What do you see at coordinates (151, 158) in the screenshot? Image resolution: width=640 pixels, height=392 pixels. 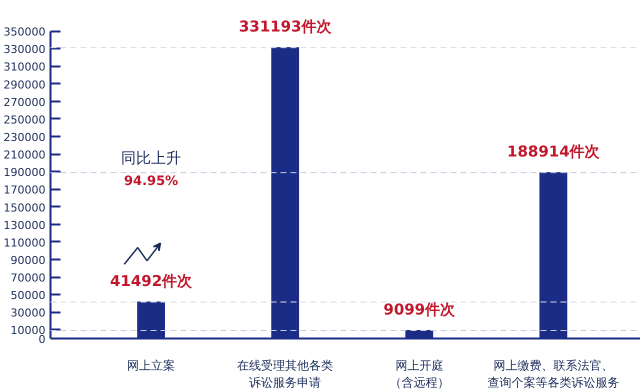 I see `annotation: 同比上升` at bounding box center [151, 158].